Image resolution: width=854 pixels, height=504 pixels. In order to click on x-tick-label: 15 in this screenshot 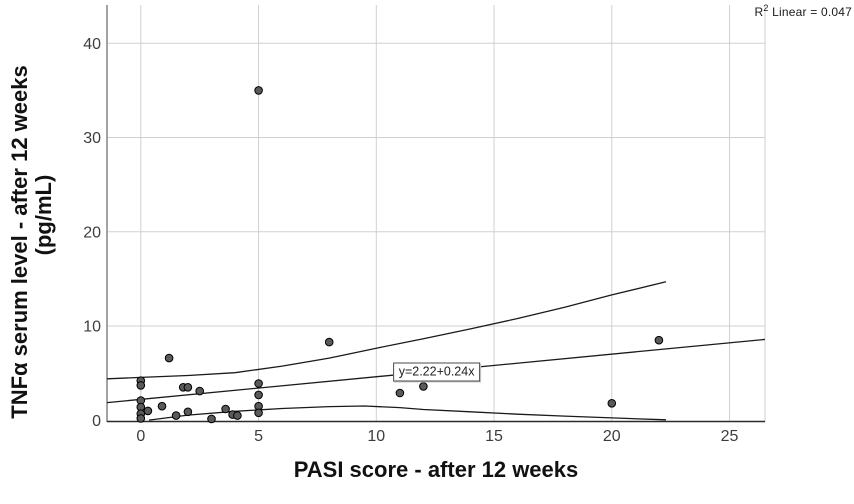, I will do `click(494, 436)`.